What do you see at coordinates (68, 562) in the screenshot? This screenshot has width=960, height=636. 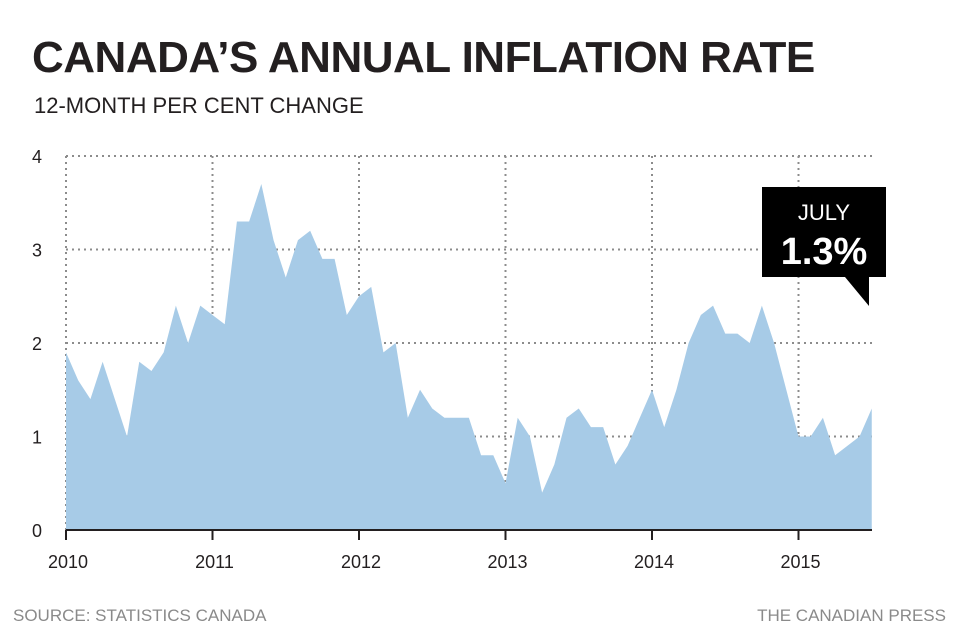 I see `x-tick-label: 2010` at bounding box center [68, 562].